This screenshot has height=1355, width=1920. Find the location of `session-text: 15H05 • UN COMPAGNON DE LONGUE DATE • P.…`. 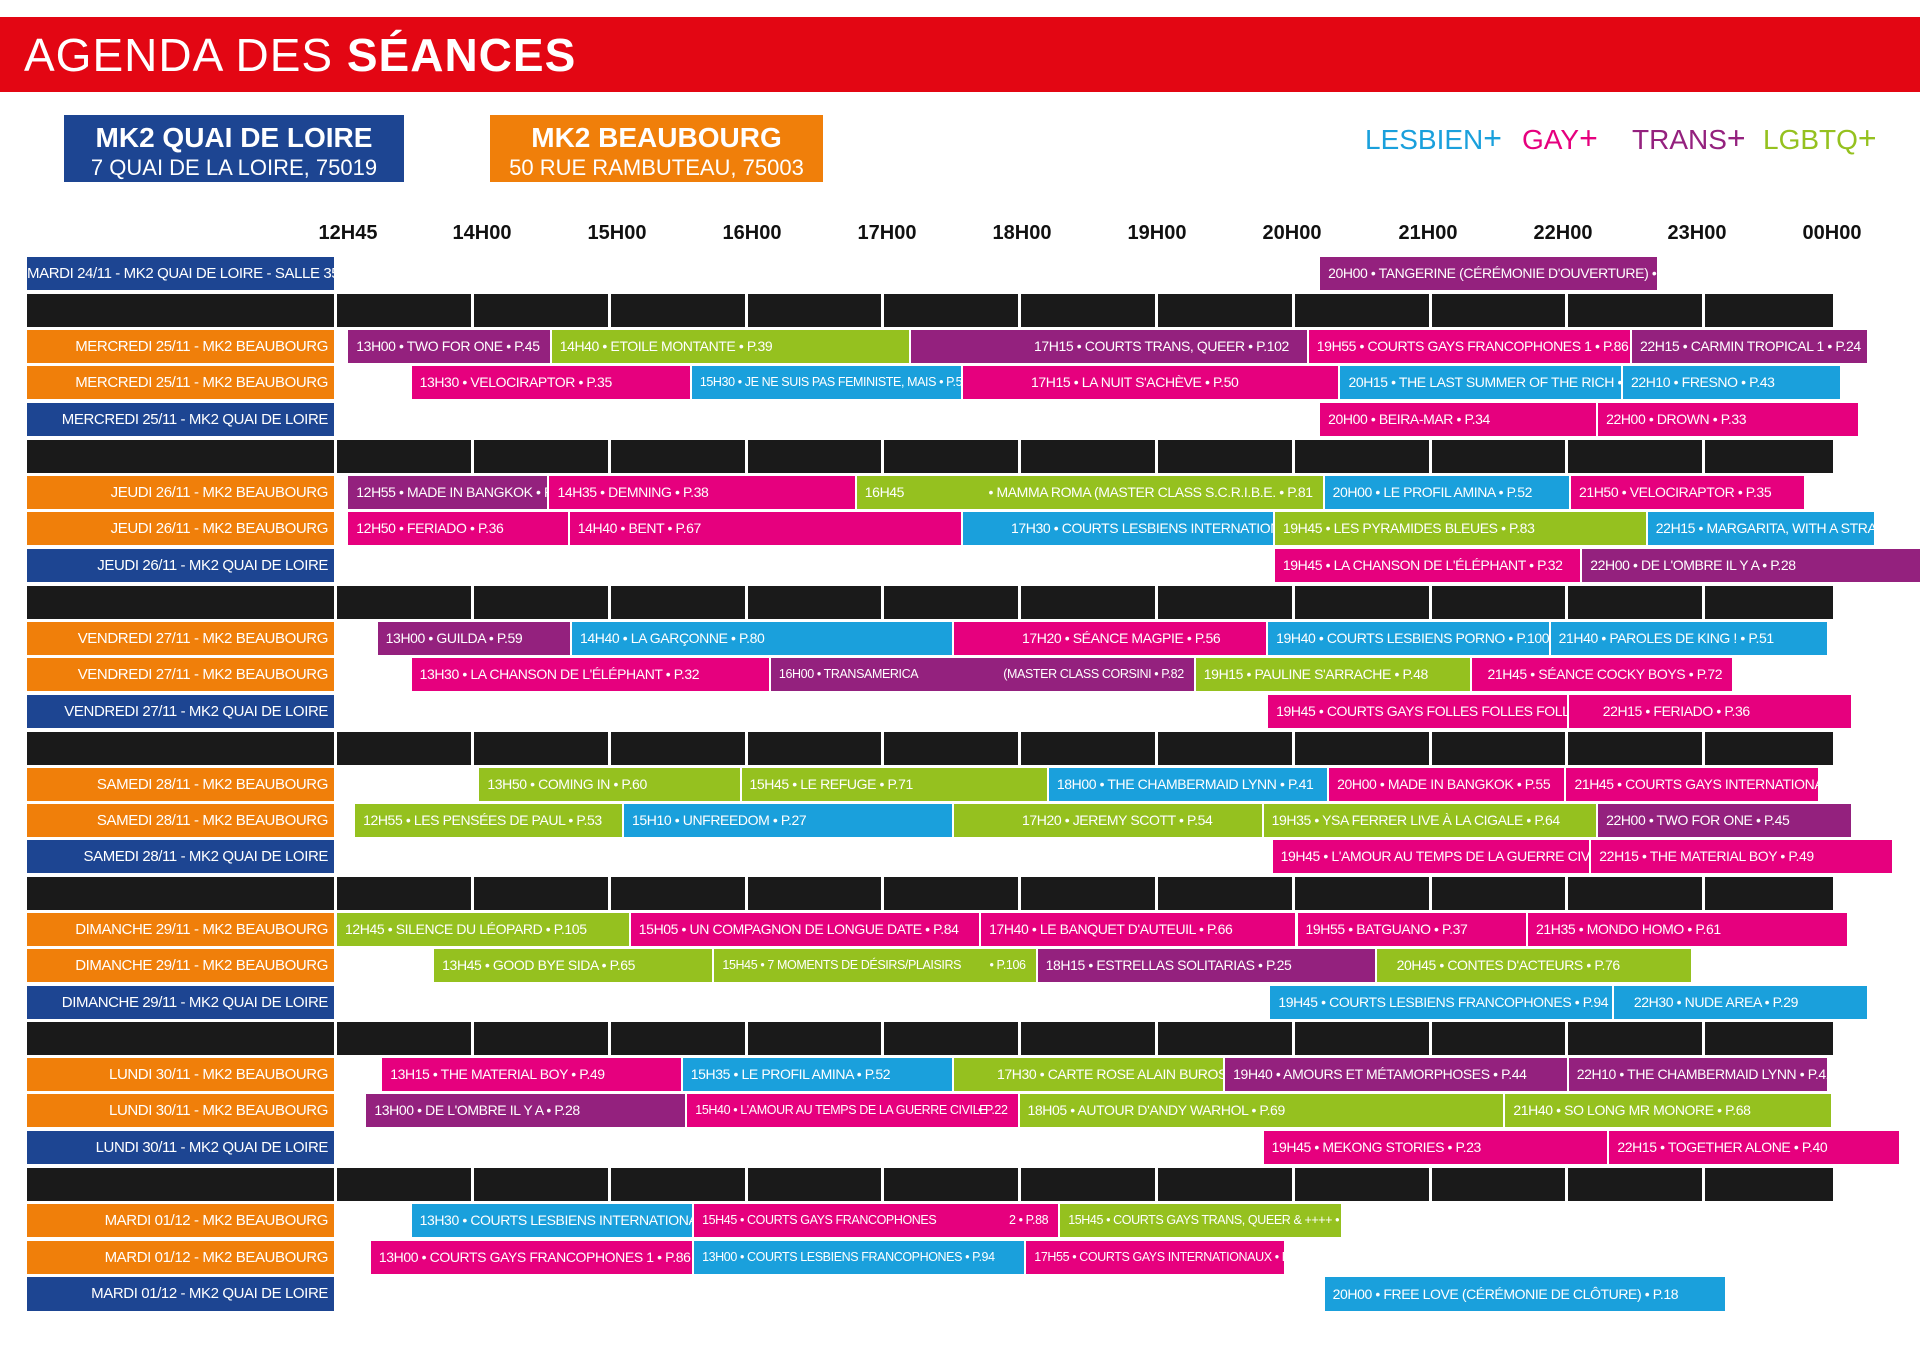

session-text: 15H05 • UN COMPAGNON DE LONGUE DATE • P.… is located at coordinates (798, 929).